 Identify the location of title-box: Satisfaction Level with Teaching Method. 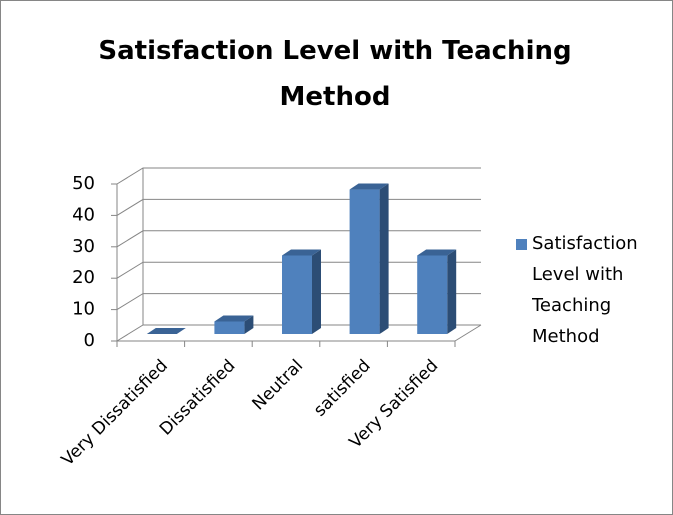
(335, 74).